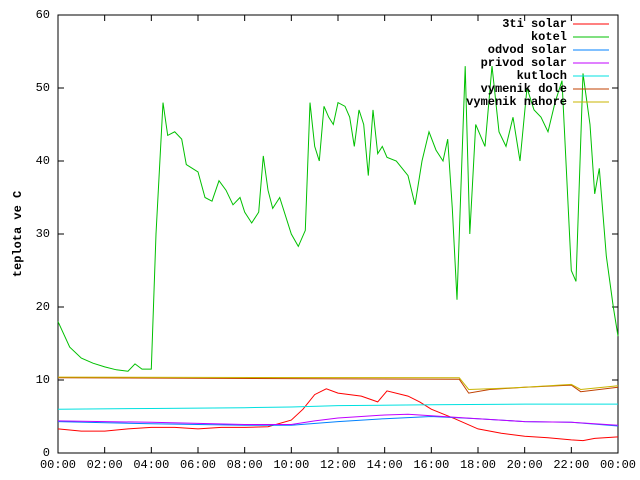  I want to click on x-tick-label: 10:00, so click(291, 465).